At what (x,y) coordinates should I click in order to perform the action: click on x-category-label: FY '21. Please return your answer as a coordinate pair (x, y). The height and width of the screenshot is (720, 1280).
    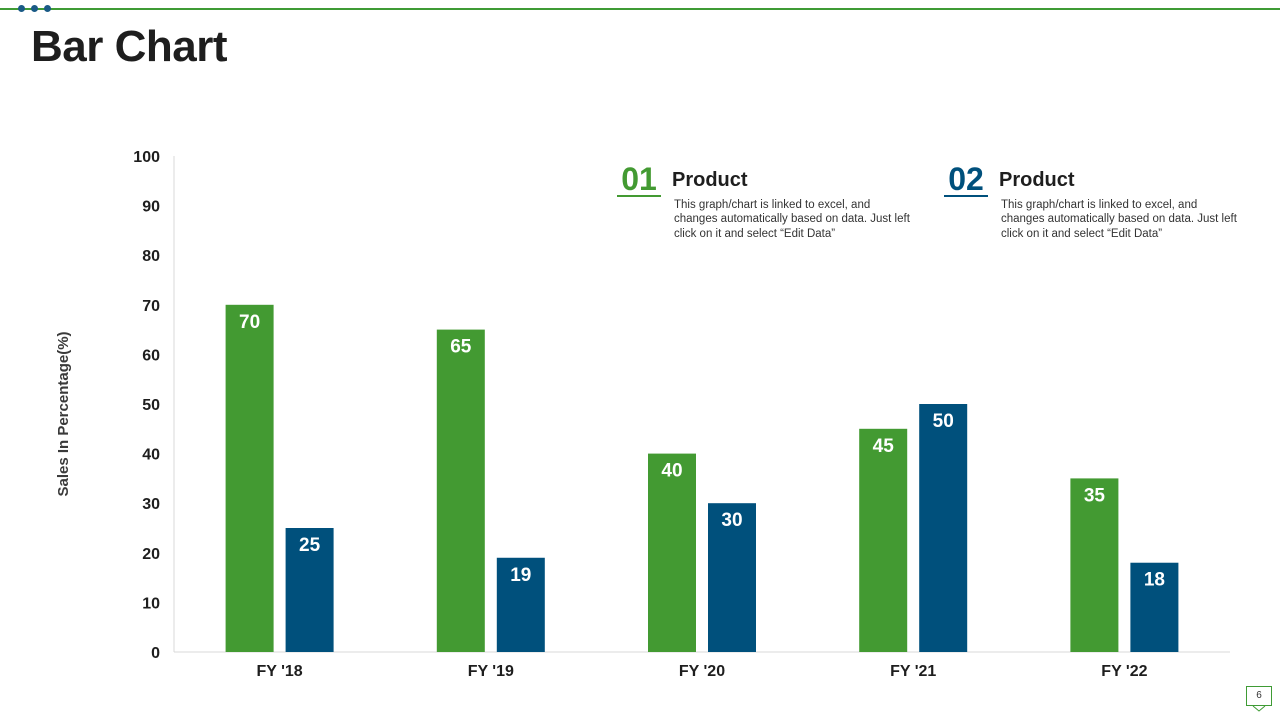
    Looking at the image, I should click on (913, 671).